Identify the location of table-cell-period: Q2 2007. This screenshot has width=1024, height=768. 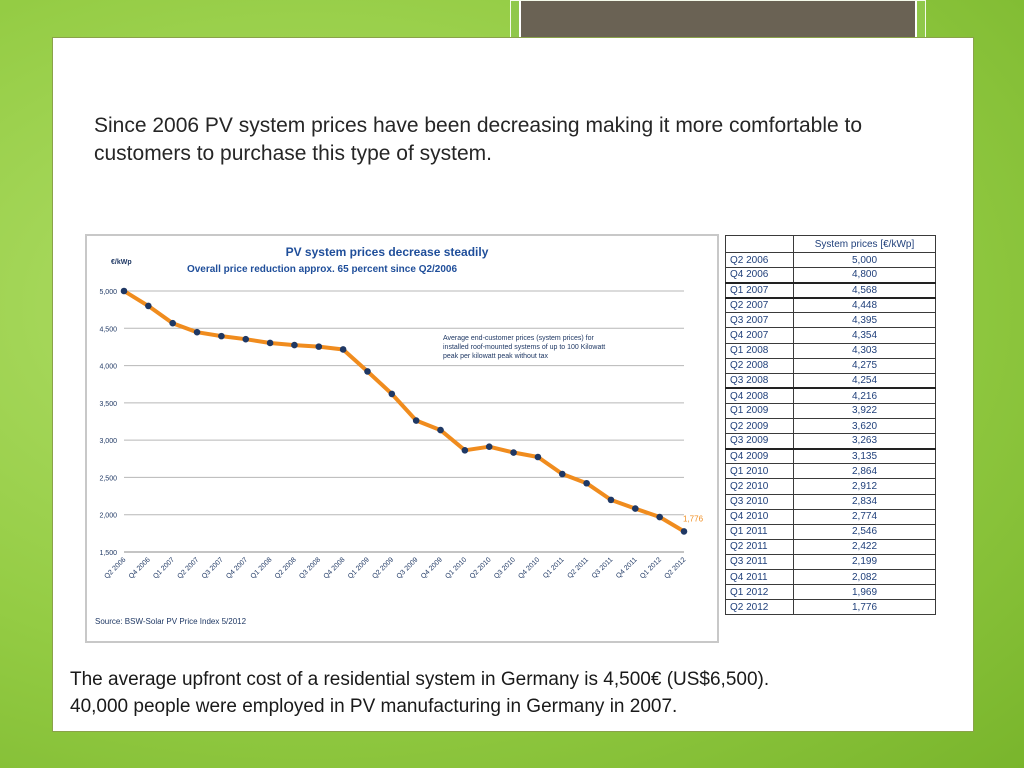
(759, 305).